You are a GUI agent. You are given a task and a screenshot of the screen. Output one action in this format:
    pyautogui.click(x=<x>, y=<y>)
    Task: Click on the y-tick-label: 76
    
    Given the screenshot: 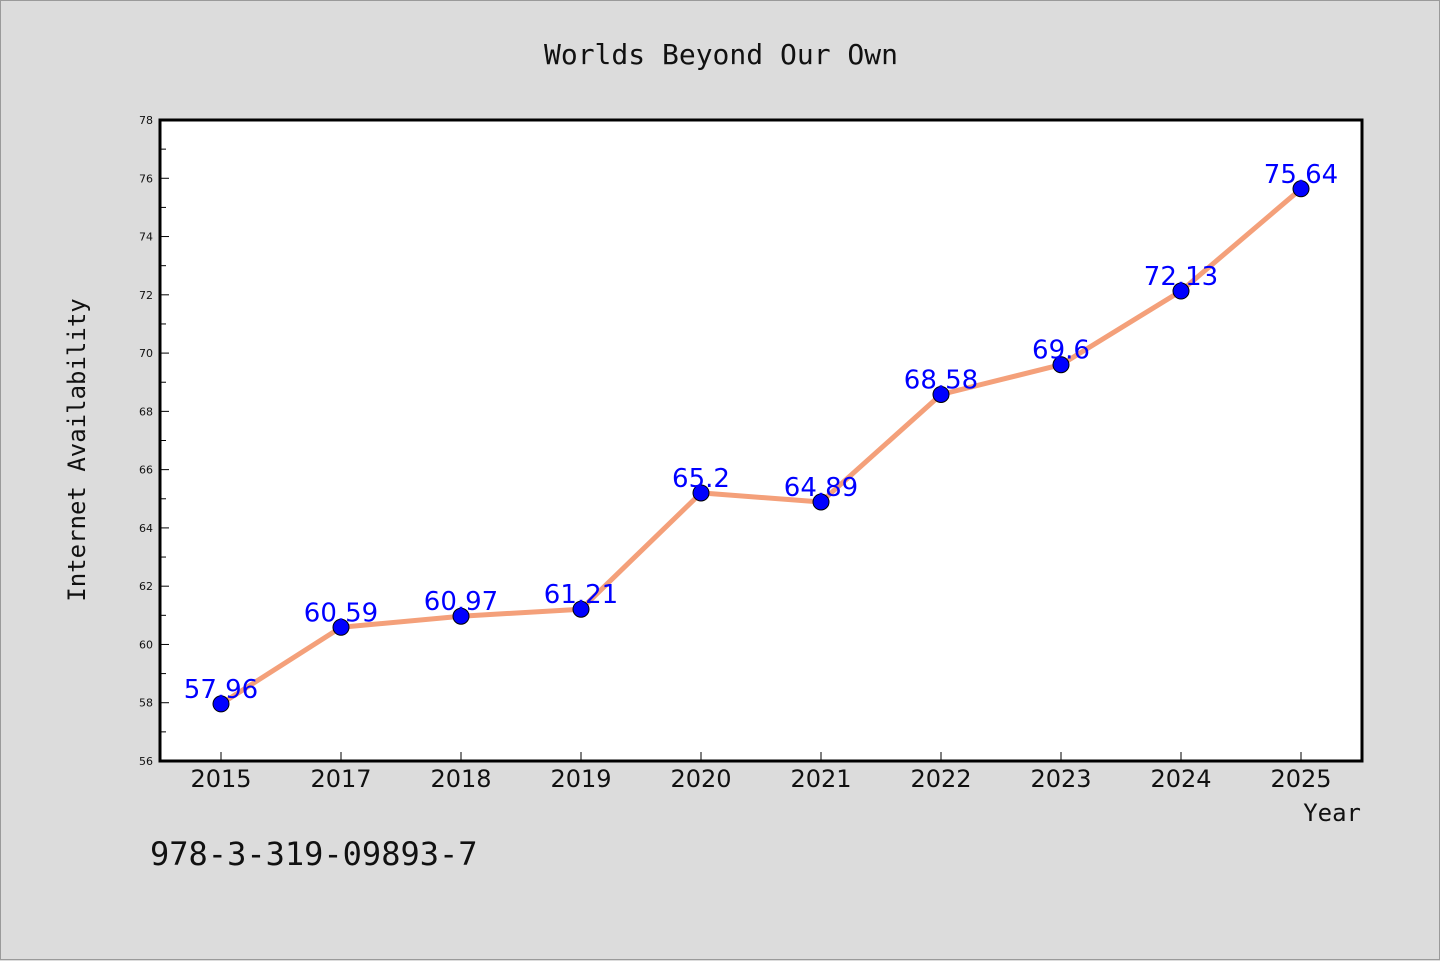 What is the action you would take?
    pyautogui.click(x=146, y=178)
    